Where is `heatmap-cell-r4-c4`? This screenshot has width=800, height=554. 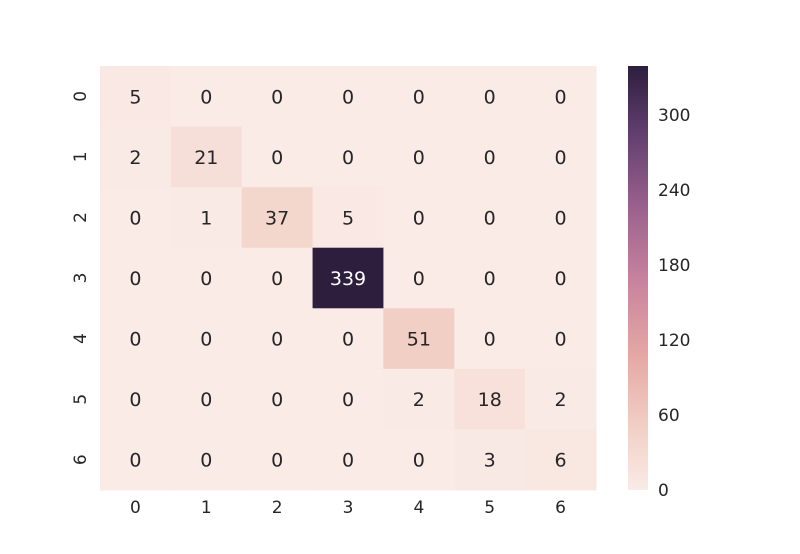 heatmap-cell-r4-c4 is located at coordinates (419, 339).